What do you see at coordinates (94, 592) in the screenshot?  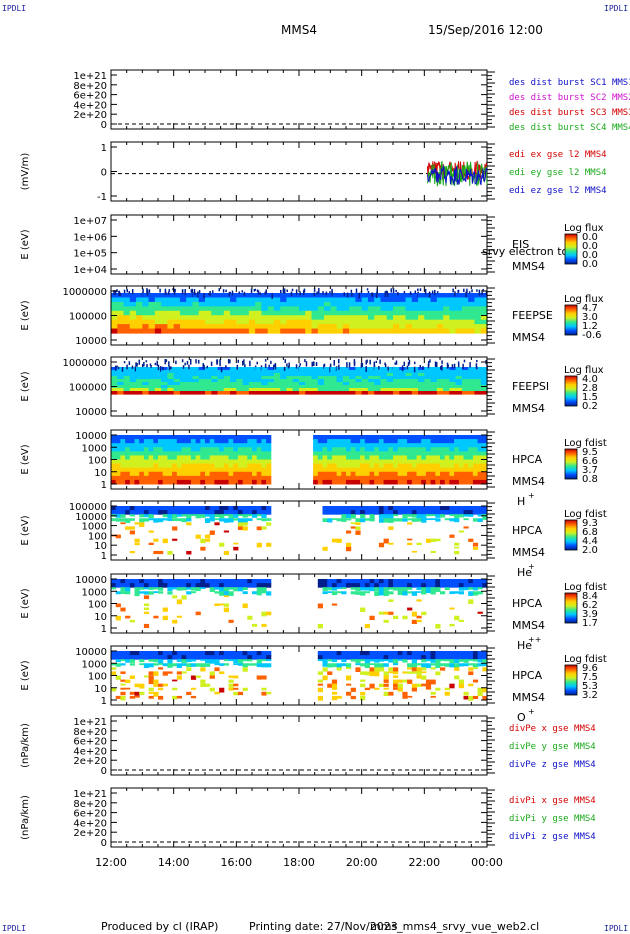 I see `panel-8-ytick-label: 1000` at bounding box center [94, 592].